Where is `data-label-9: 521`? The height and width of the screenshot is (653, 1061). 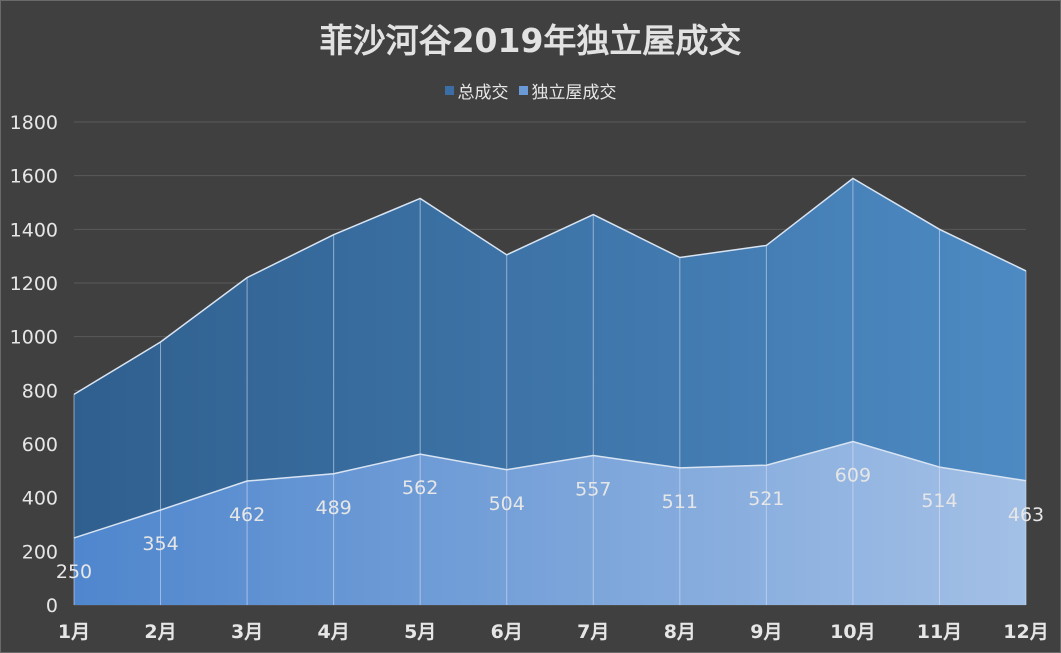 data-label-9: 521 is located at coordinates (766, 499).